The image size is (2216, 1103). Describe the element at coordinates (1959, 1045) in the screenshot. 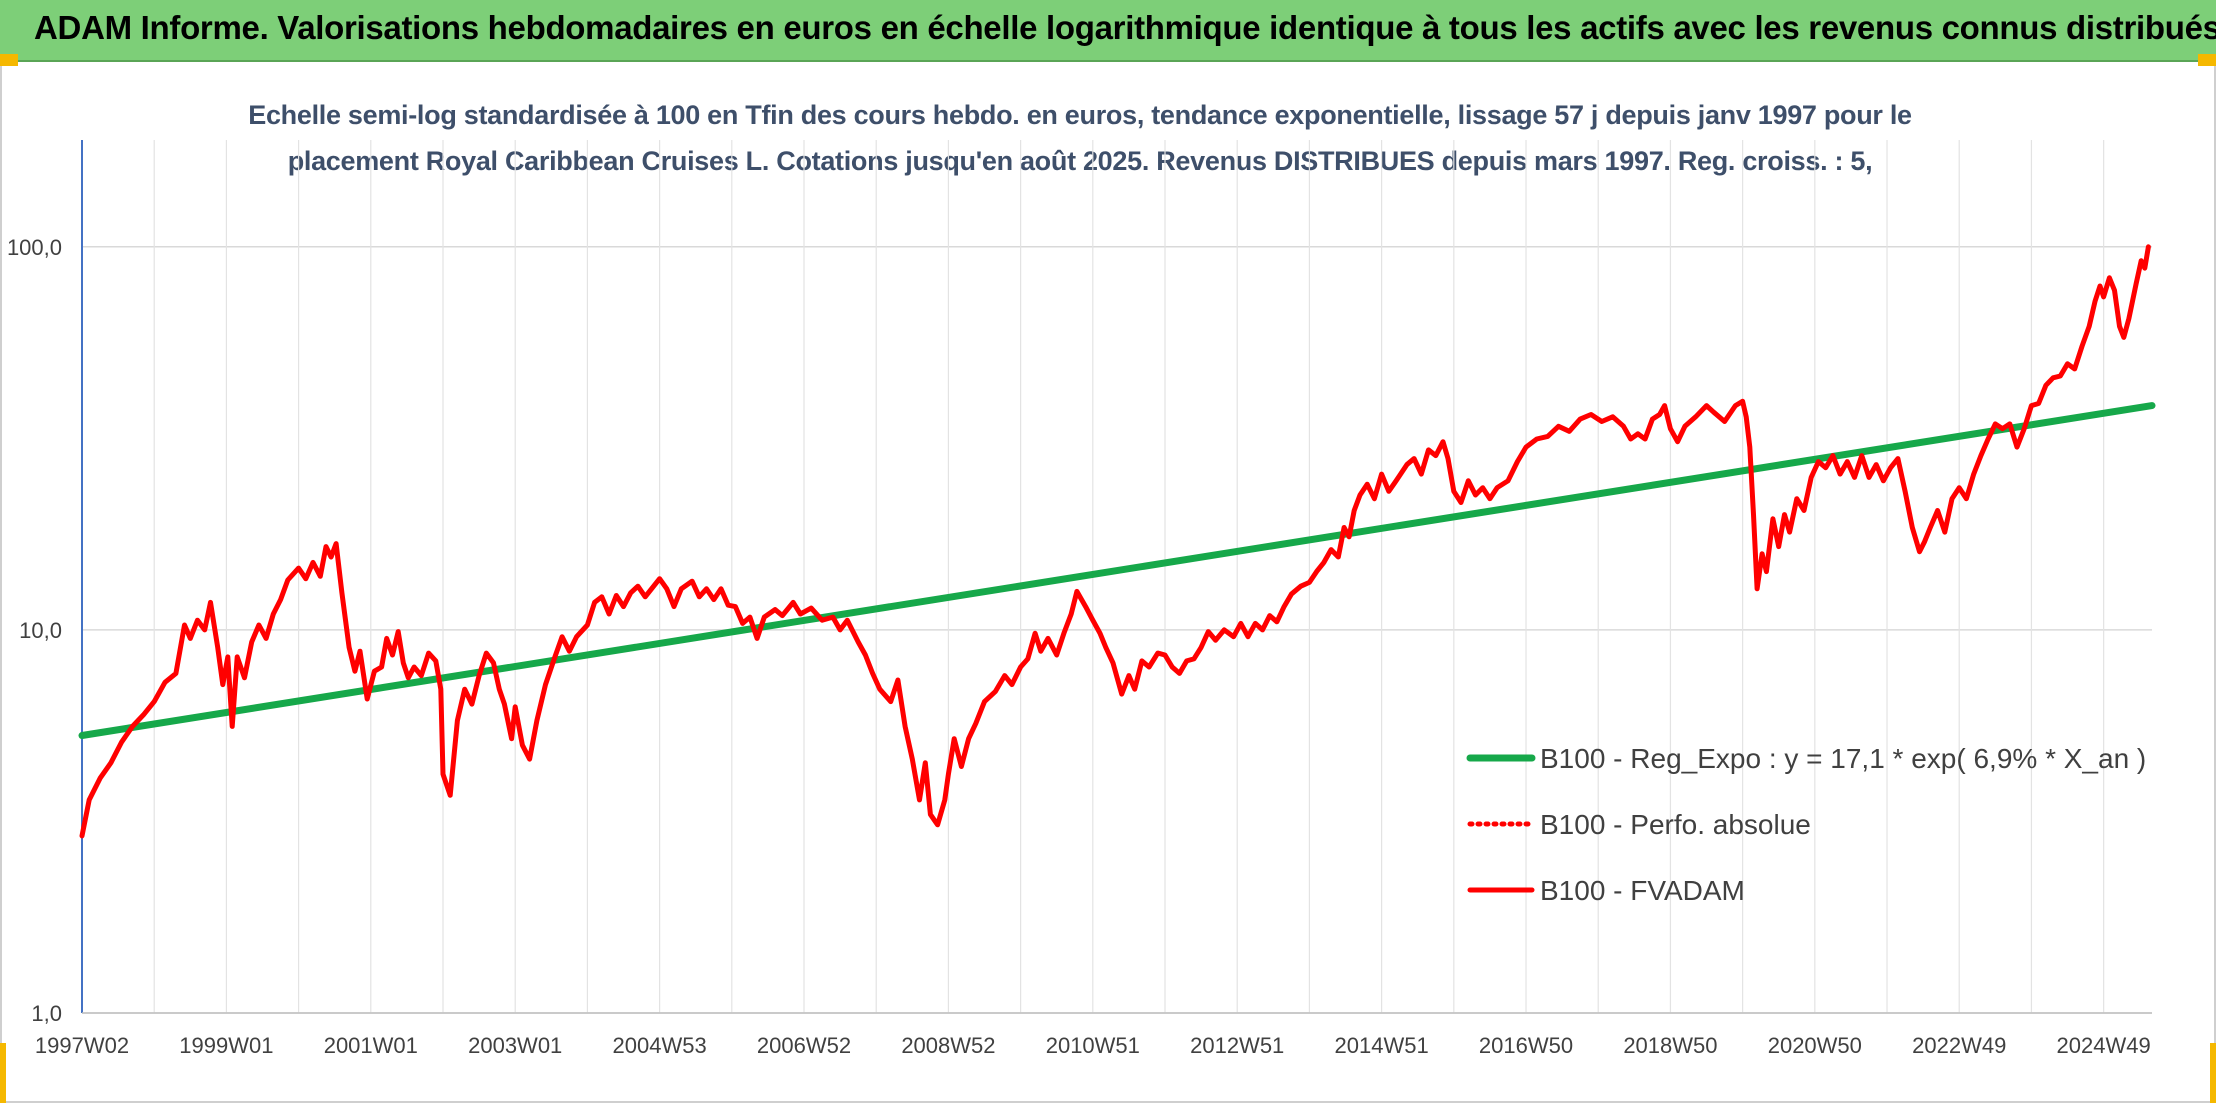

I see `x-tick-label: 2022W49` at that location.